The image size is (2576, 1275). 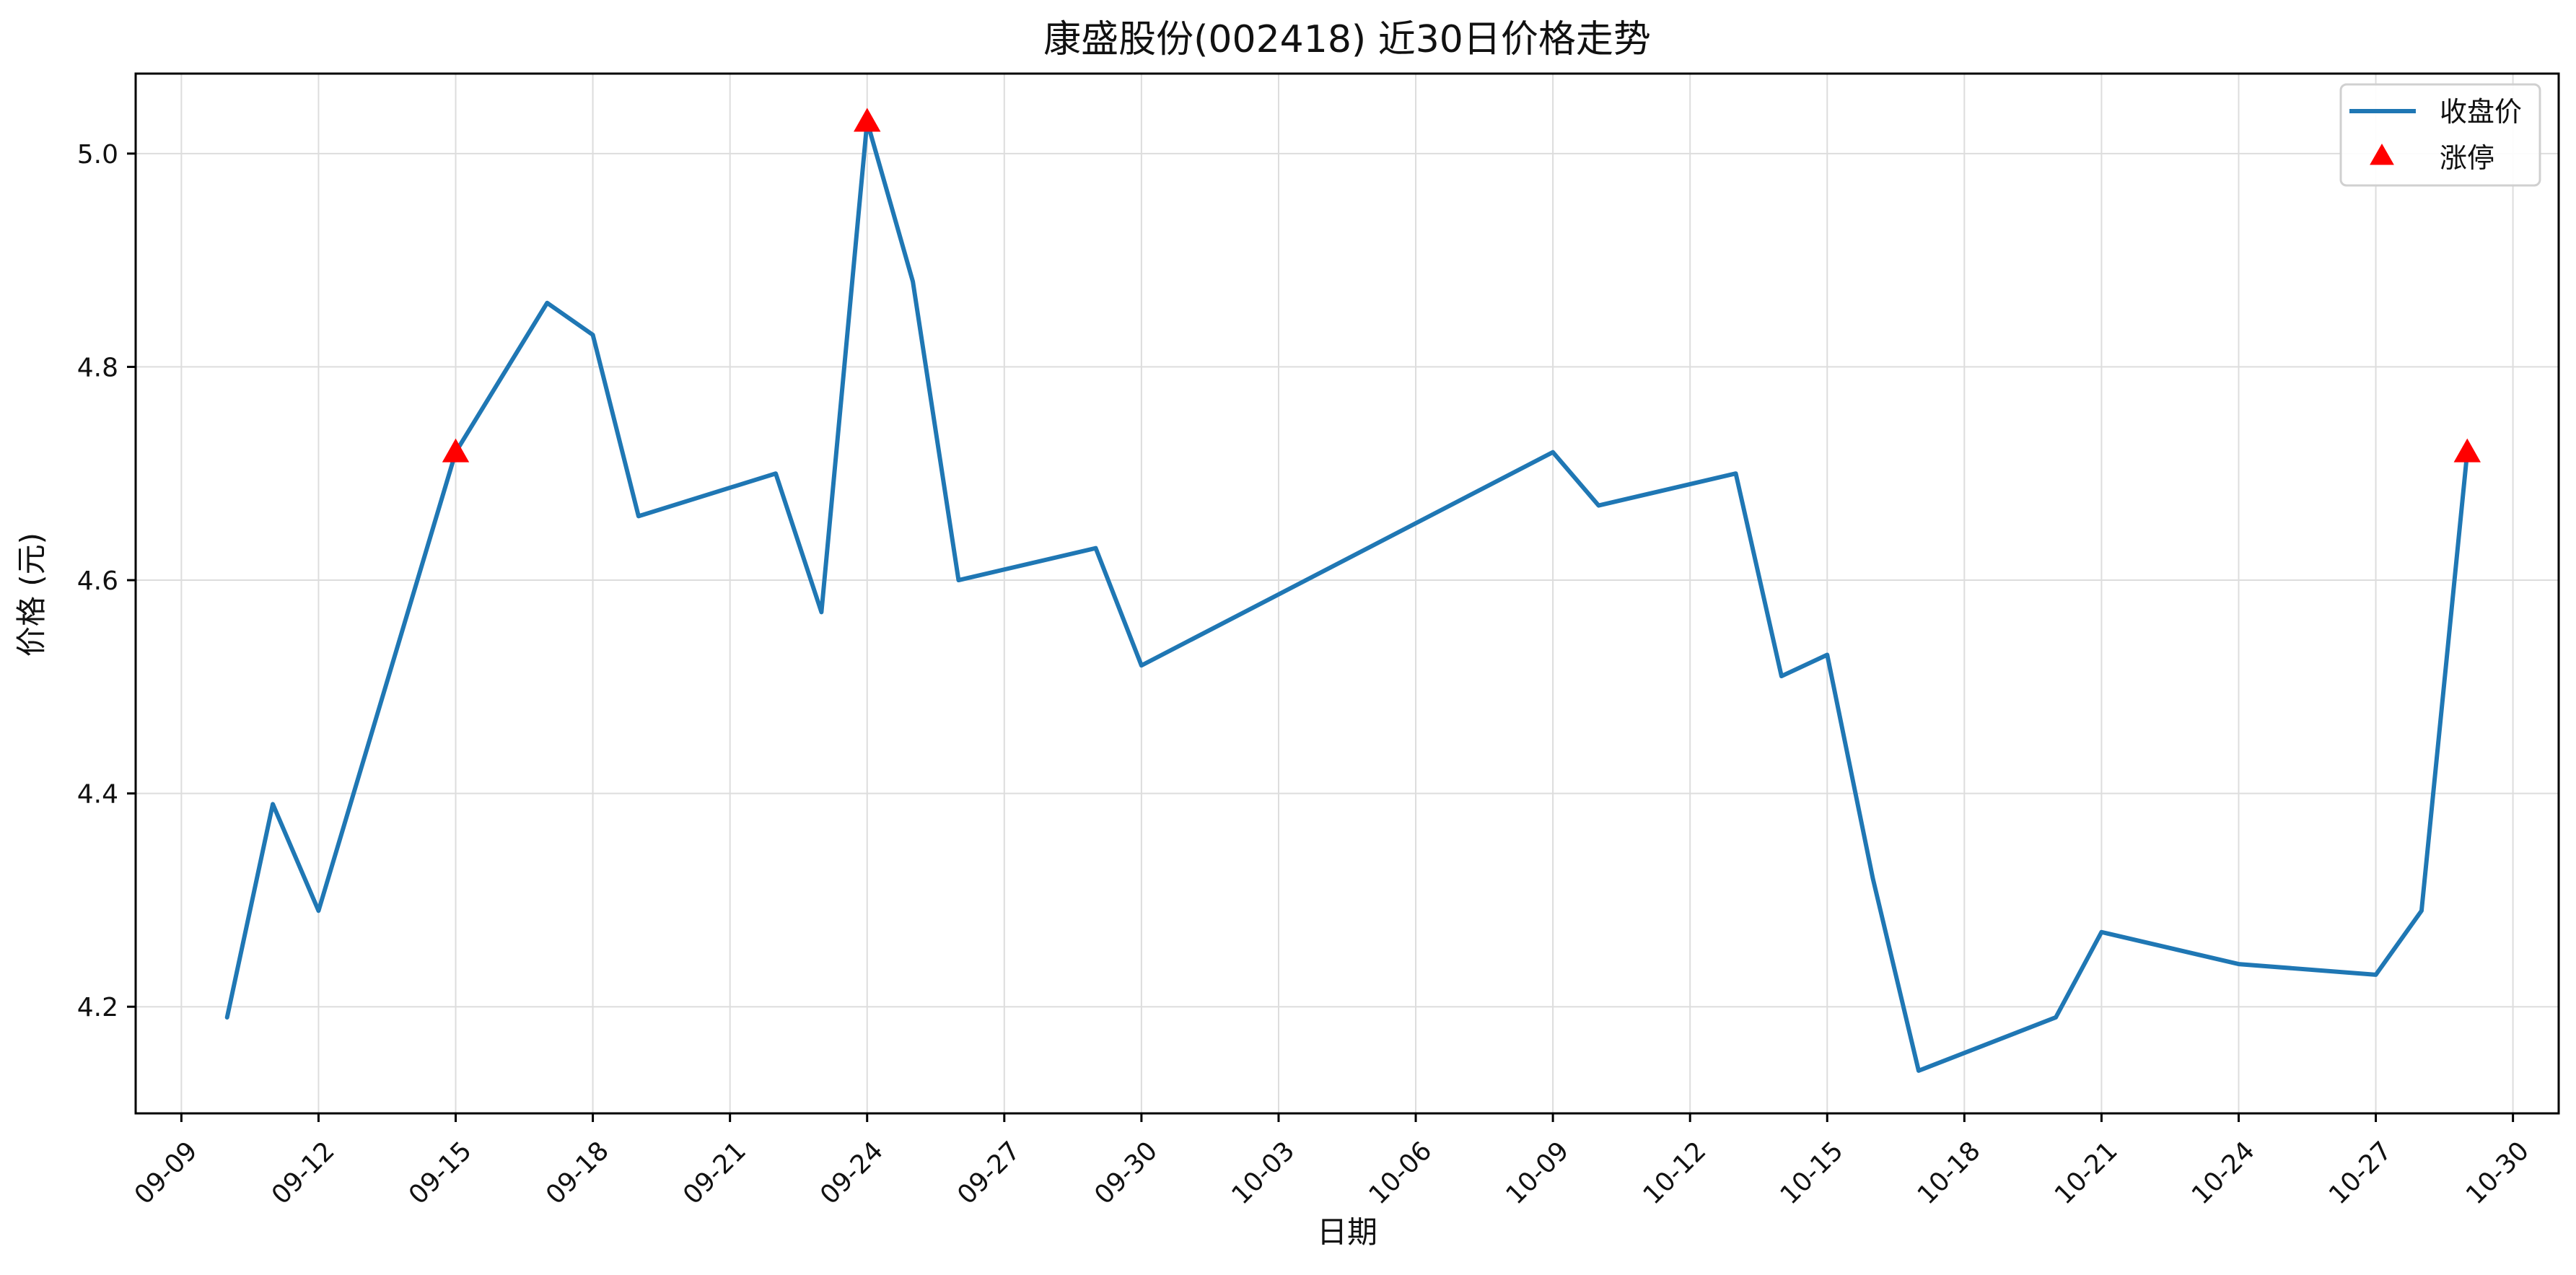 What do you see at coordinates (97, 795) in the screenshot?
I see `y-tick-label: 4.4` at bounding box center [97, 795].